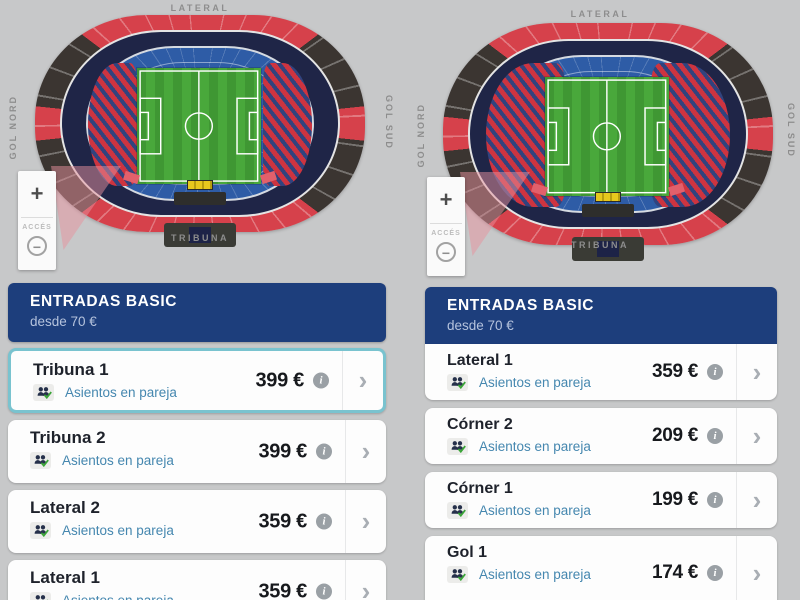 This screenshot has width=800, height=600. What do you see at coordinates (480, 488) in the screenshot?
I see `zone-name: Córner 1` at bounding box center [480, 488].